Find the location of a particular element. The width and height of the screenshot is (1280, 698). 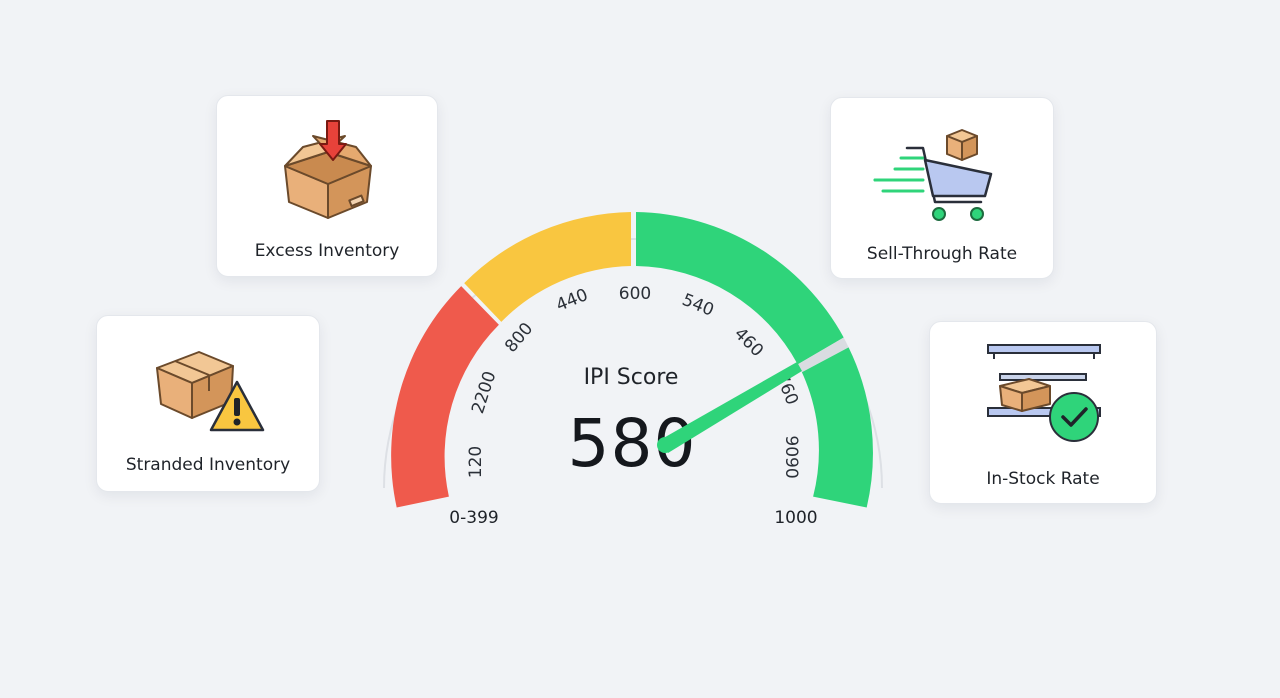

gauge-segment-green-upper is located at coordinates (740, 288).